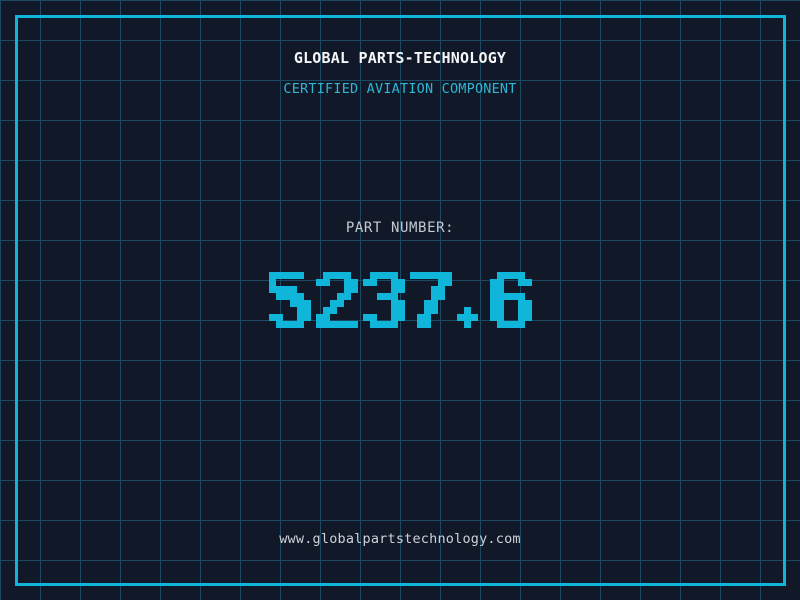  What do you see at coordinates (400, 58) in the screenshot?
I see `company-title: GLOBAL PARTS-TECHNOLOGY` at bounding box center [400, 58].